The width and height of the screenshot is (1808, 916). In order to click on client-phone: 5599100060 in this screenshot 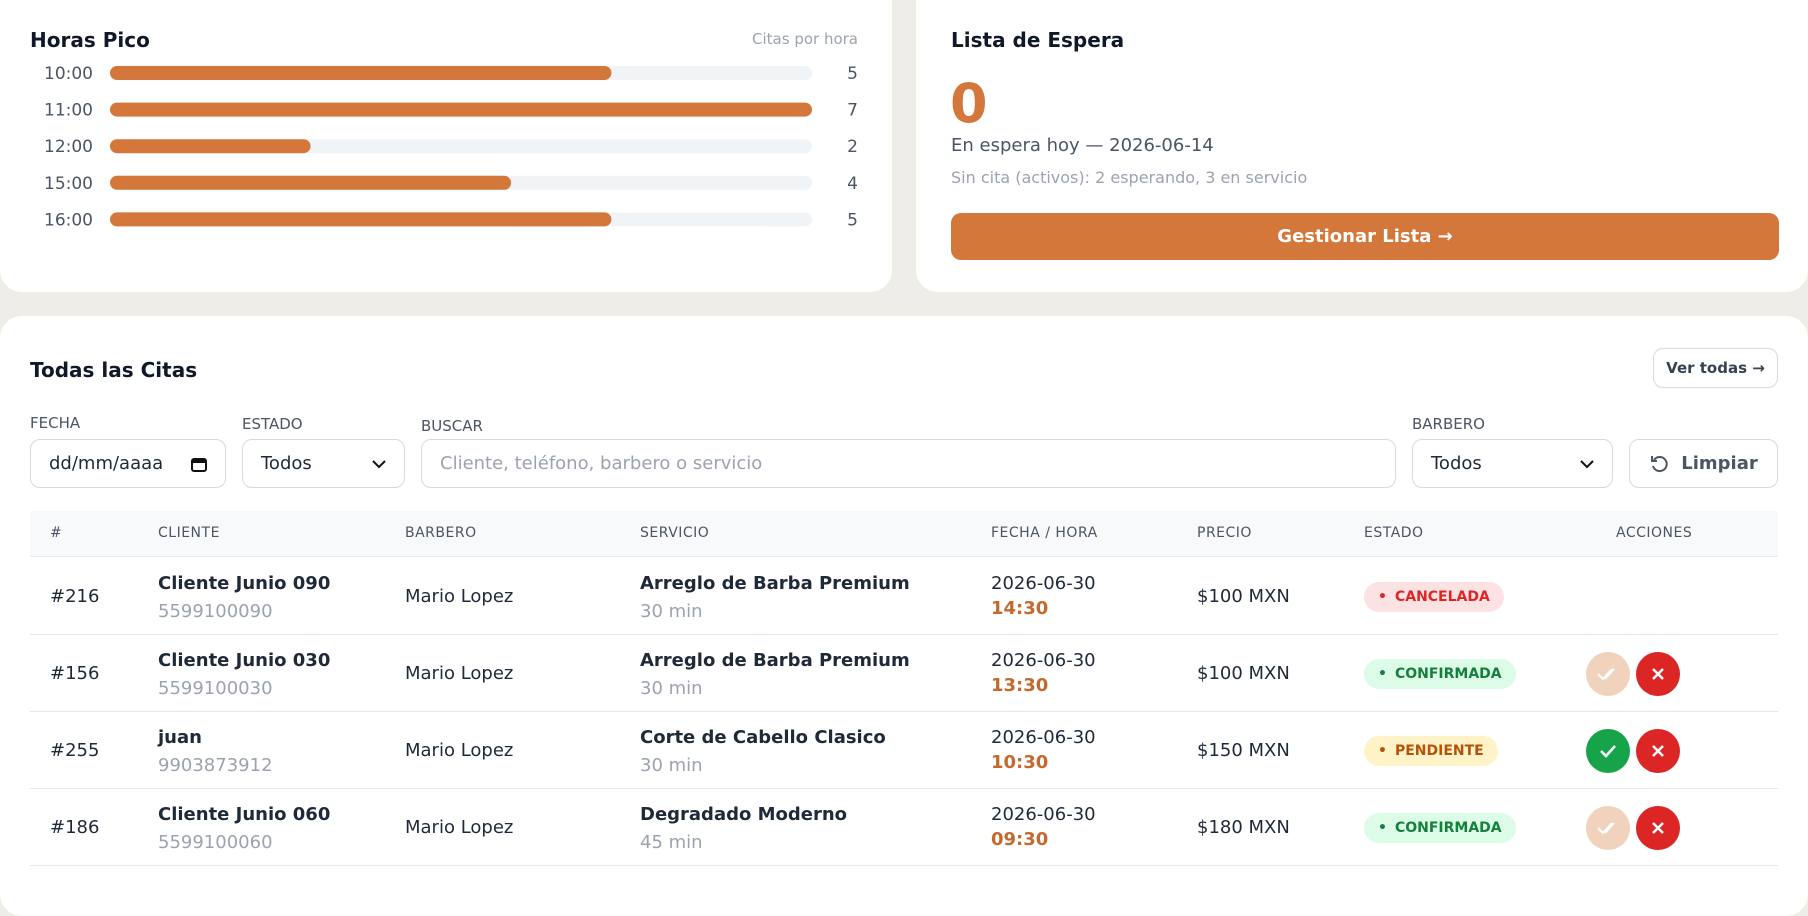, I will do `click(215, 842)`.